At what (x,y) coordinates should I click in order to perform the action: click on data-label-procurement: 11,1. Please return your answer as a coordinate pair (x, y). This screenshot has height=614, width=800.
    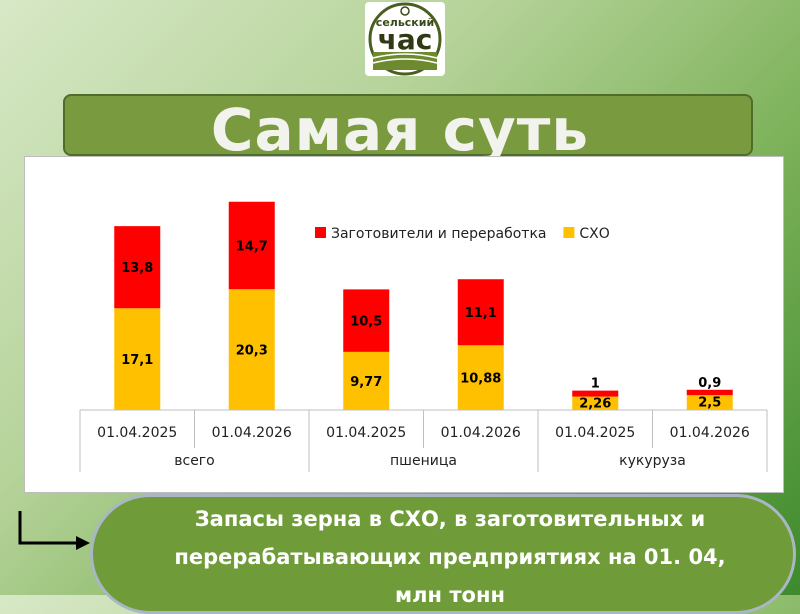
    Looking at the image, I should click on (481, 313).